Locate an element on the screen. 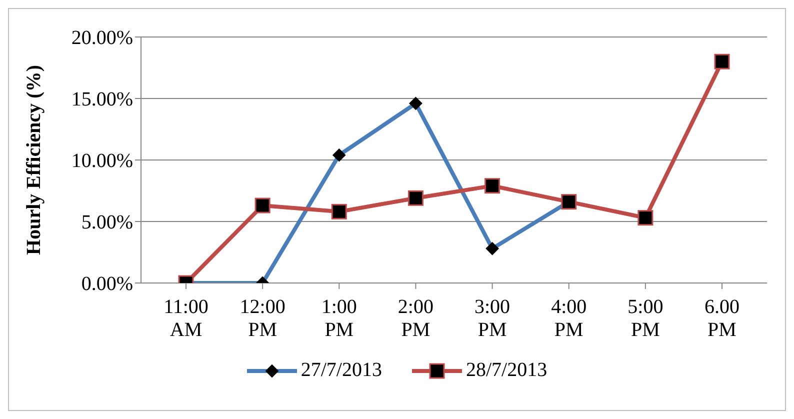 The height and width of the screenshot is (419, 794). x-tick-label: 2:00 PM is located at coordinates (416, 318).